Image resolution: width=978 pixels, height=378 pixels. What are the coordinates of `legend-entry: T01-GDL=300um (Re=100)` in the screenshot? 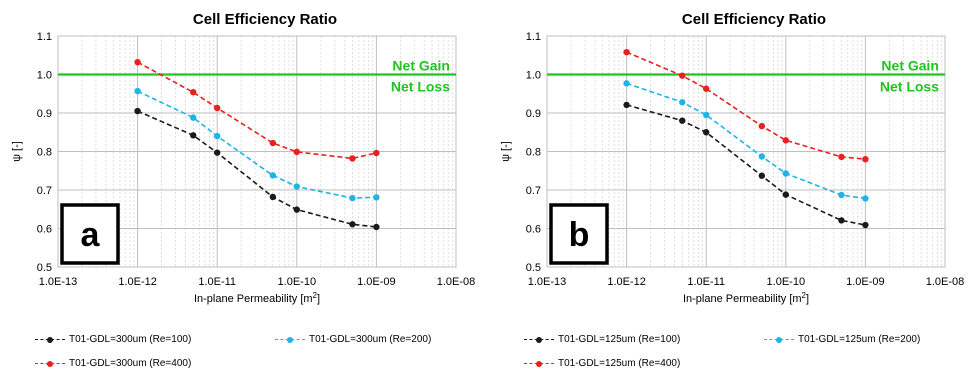 It's located at (113, 339).